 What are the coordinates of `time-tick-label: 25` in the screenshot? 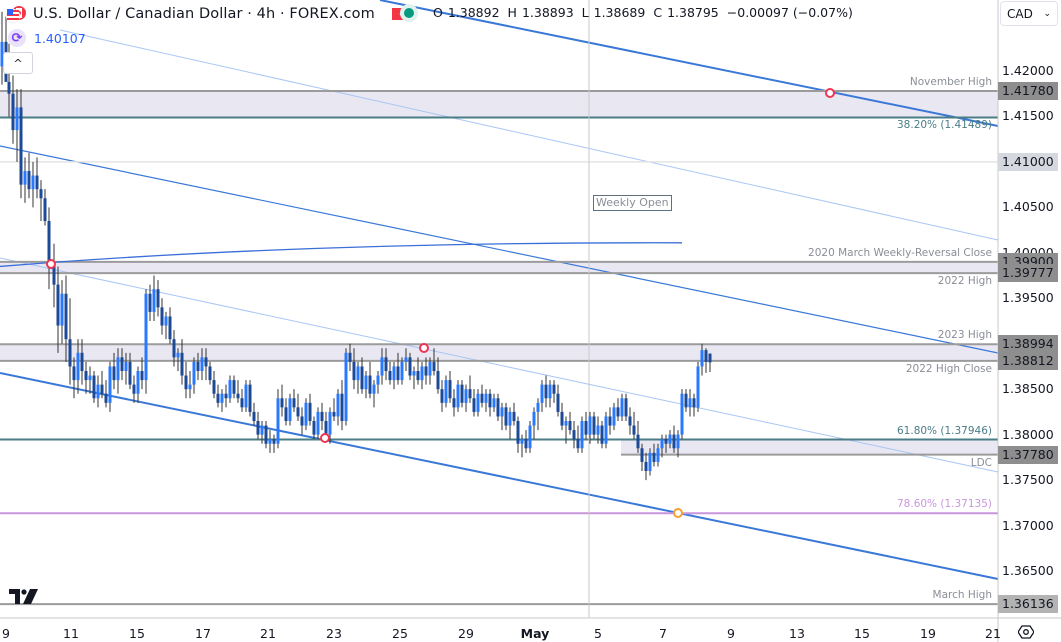 It's located at (400, 633).